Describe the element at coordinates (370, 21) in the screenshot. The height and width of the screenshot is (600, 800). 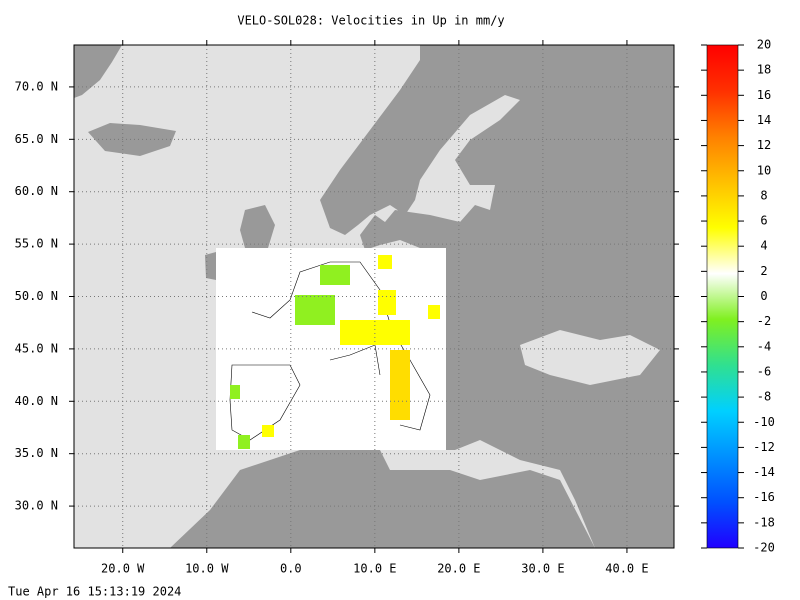
I see `chart-title: VELO-SOL028: Velocities in Up in mm/y` at that location.